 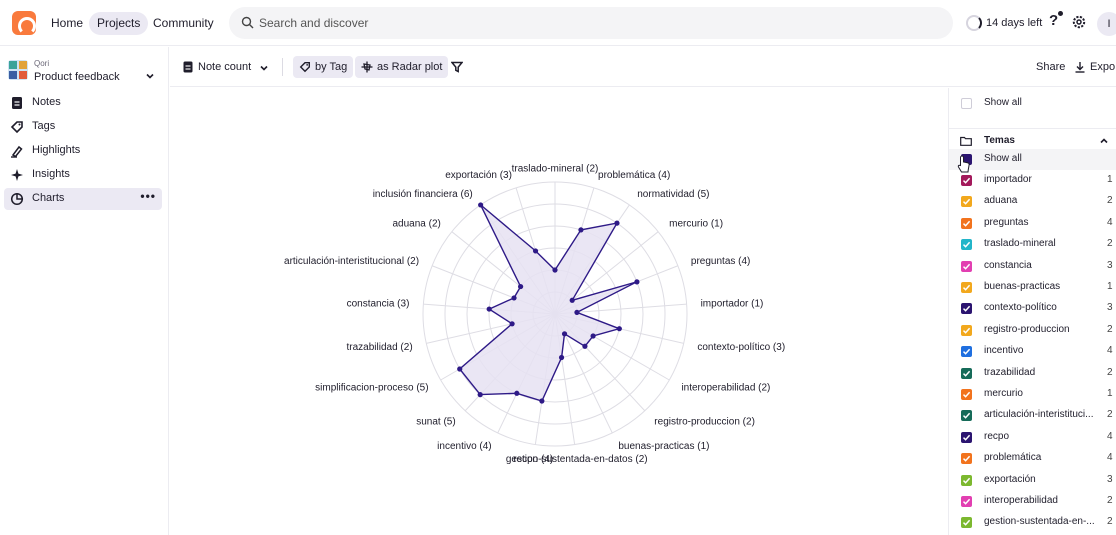 What do you see at coordinates (1020, 308) in the screenshot?
I see `legend-item-label: contexto-político` at bounding box center [1020, 308].